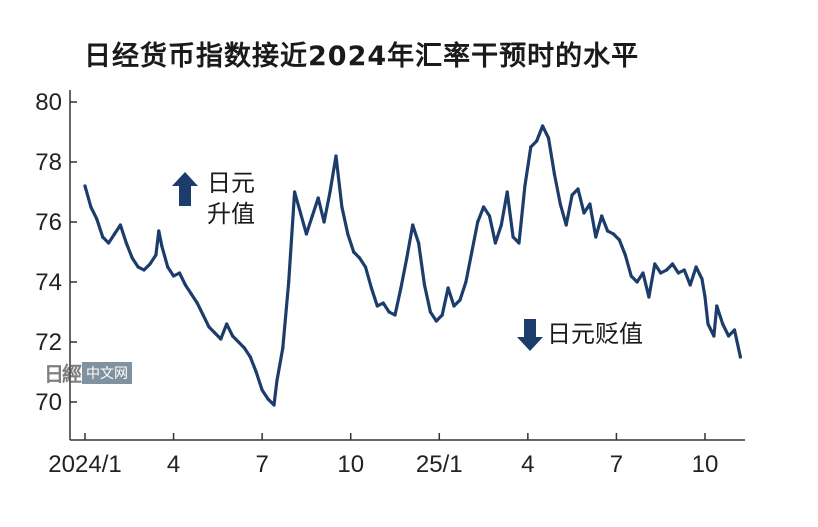 This screenshot has height=527, width=818. Describe the element at coordinates (84, 464) in the screenshot. I see `x-tick-label: 2024/1` at that location.